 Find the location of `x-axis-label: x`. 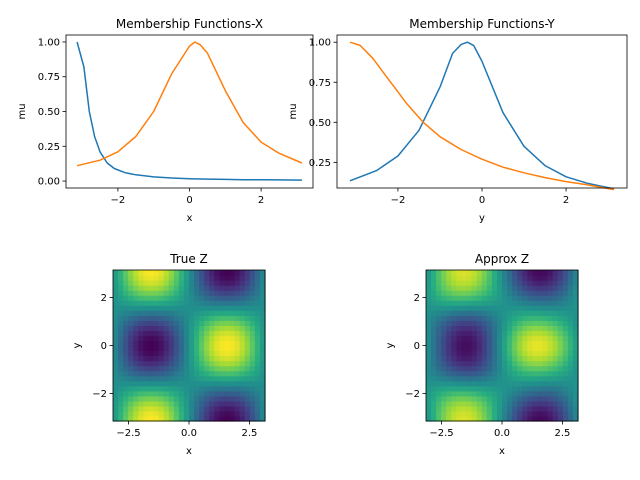

x-axis-label: x is located at coordinates (189, 451).